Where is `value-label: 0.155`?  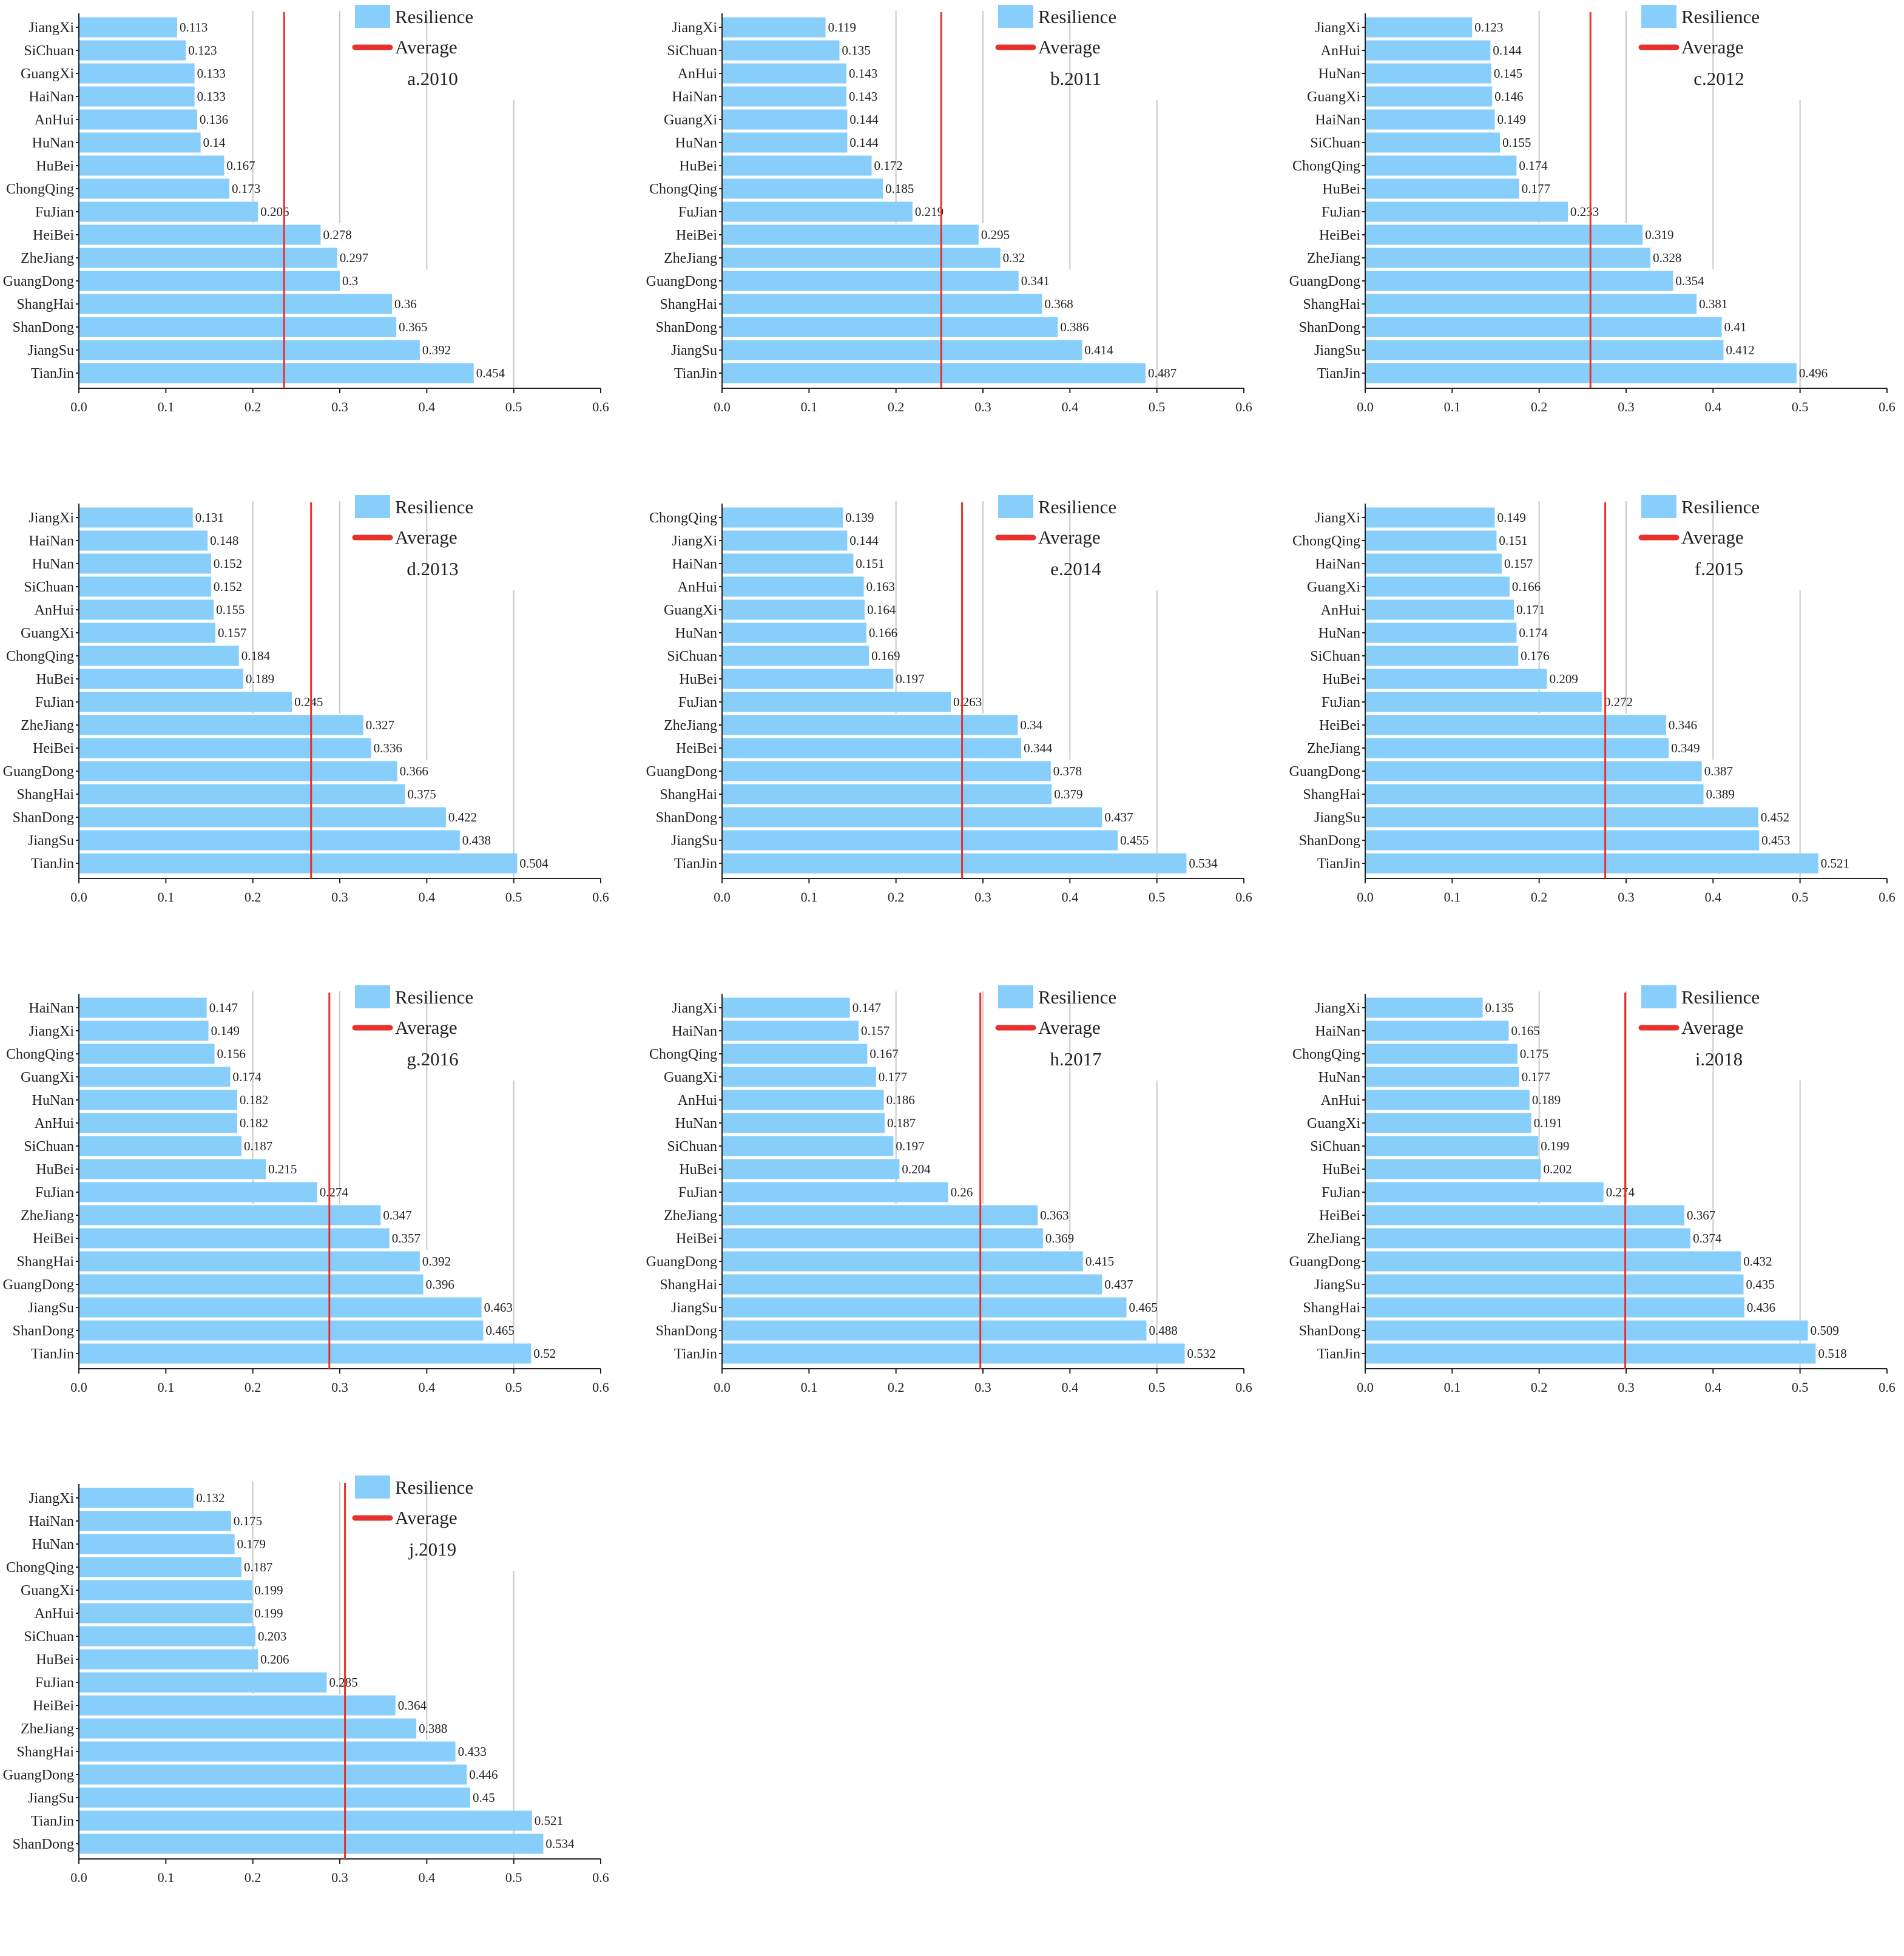 value-label: 0.155 is located at coordinates (1516, 142).